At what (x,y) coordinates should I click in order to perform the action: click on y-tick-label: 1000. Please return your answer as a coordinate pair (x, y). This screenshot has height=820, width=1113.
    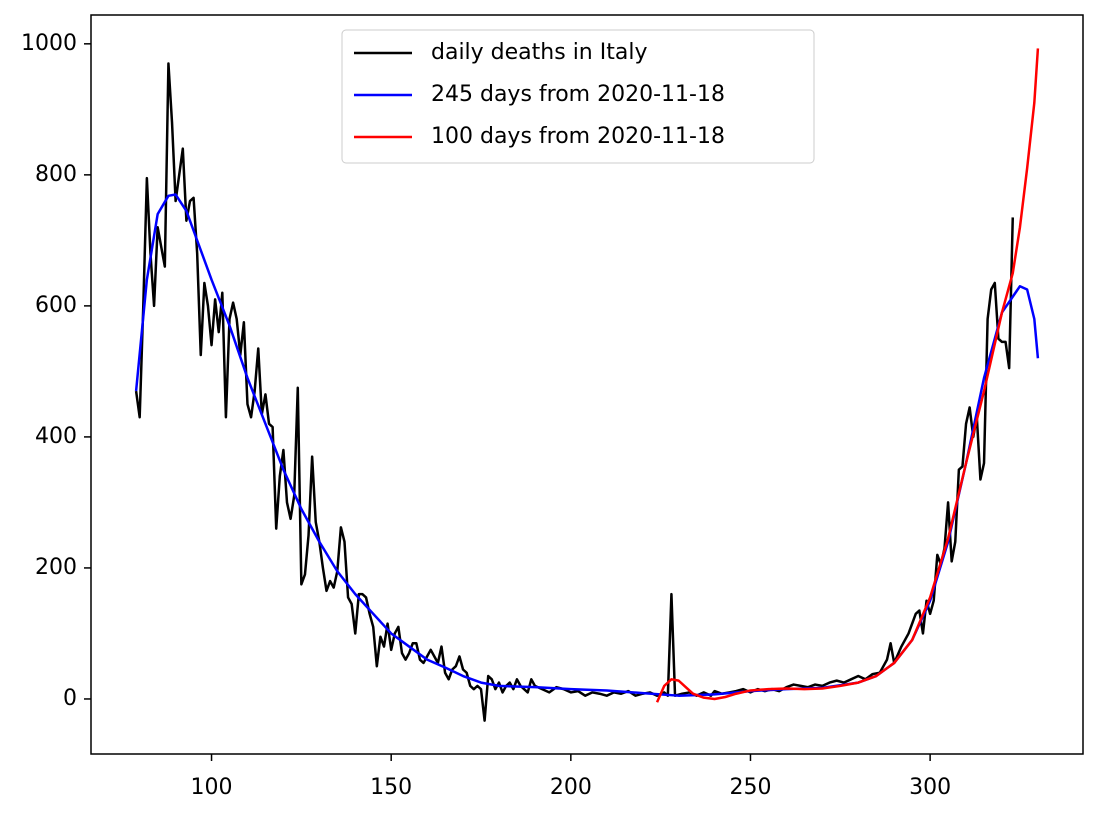
    Looking at the image, I should click on (49, 43).